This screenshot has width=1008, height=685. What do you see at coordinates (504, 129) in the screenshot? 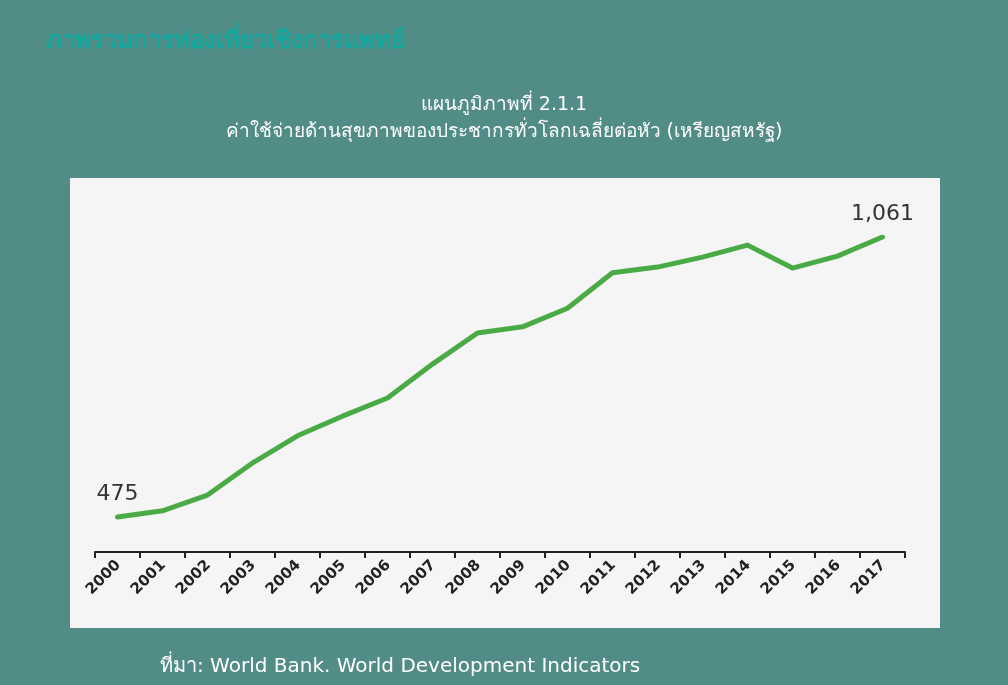
I see `chart-subtitle: ค่าใช้จ่ายด้านสุขภาพของประชากรทั่วโลกเฉลี่ยต่อหัว (เหรียญสหรัฐ)` at bounding box center [504, 129].